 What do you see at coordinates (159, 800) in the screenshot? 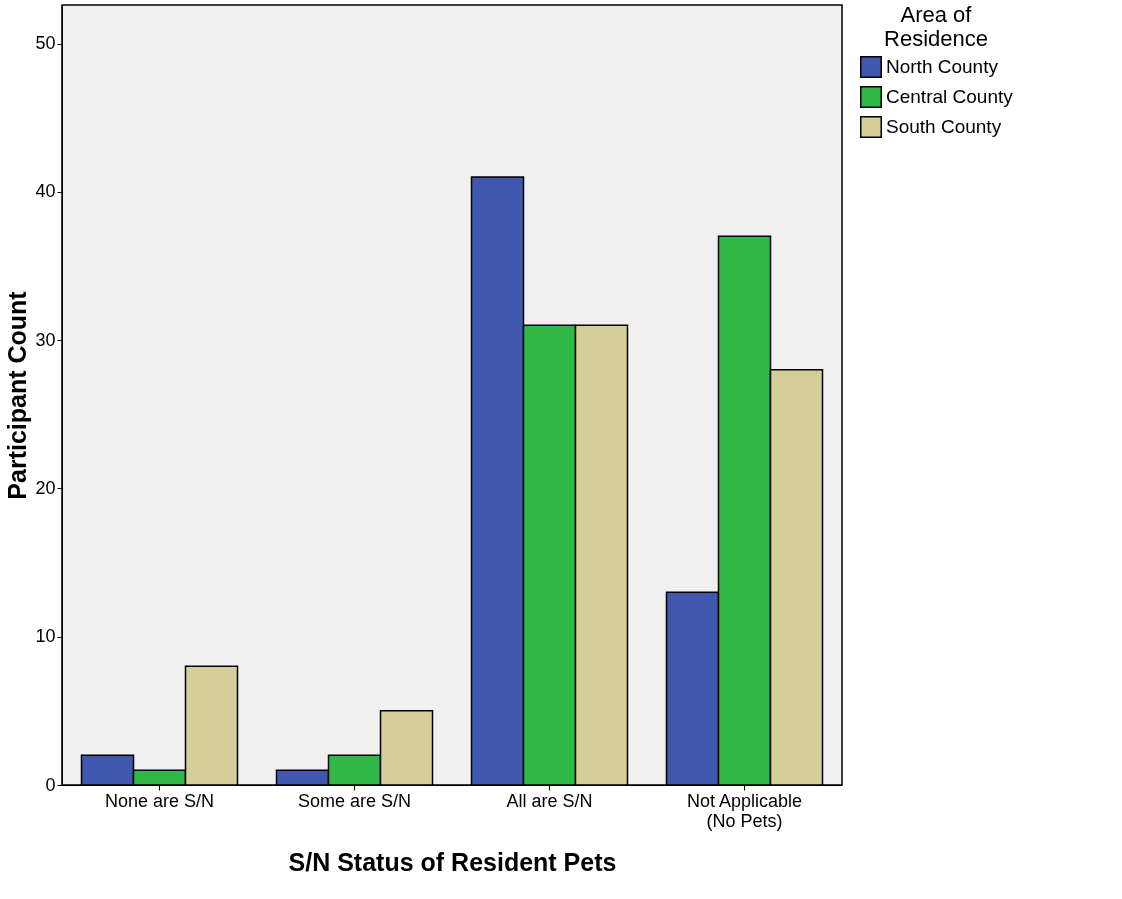
I see `x-tick-label: None are S/N` at bounding box center [159, 800].